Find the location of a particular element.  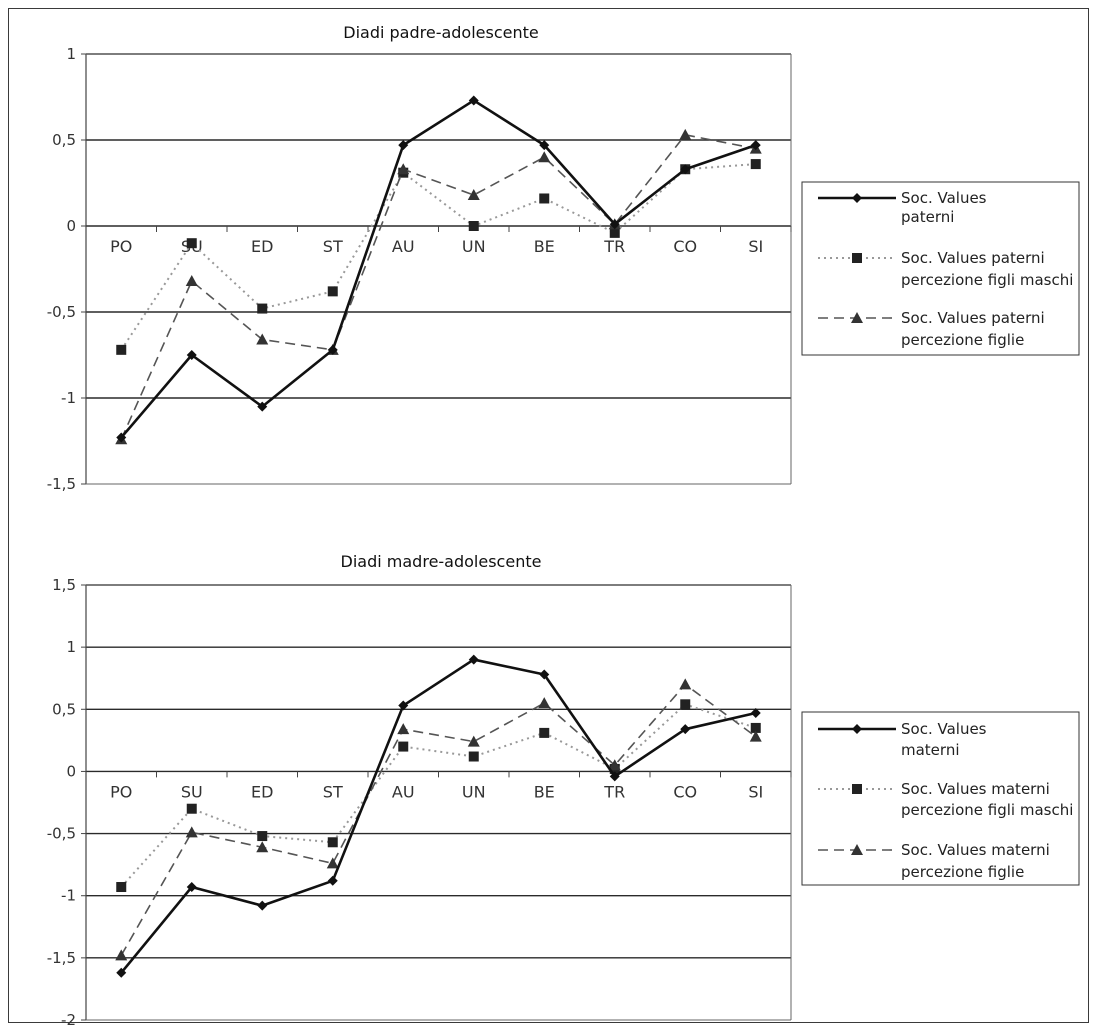

legend-label: Soc. Values is located at coordinates (944, 729).